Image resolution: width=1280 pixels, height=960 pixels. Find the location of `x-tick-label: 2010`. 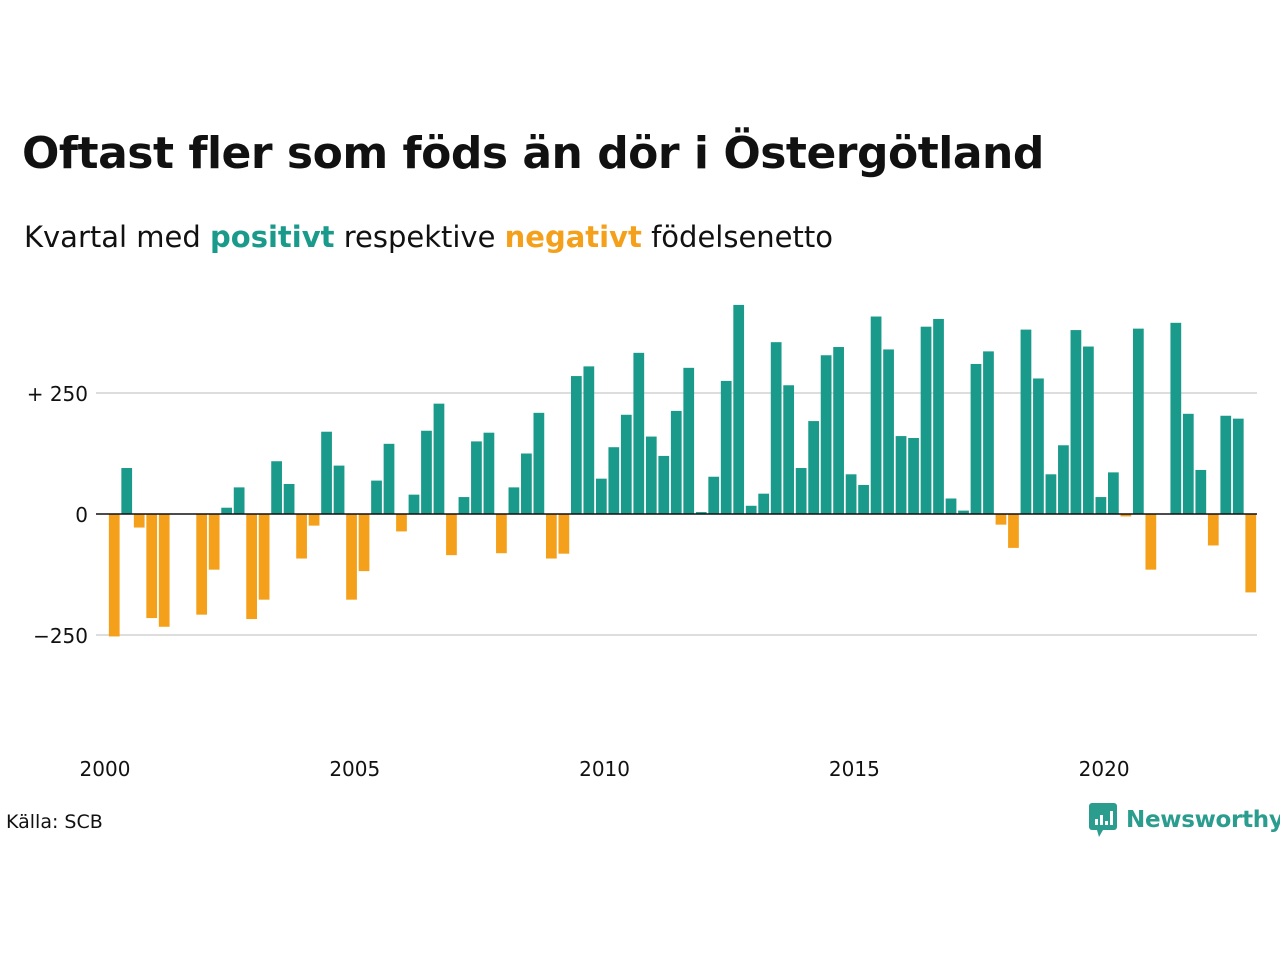

x-tick-label: 2010 is located at coordinates (604, 769).